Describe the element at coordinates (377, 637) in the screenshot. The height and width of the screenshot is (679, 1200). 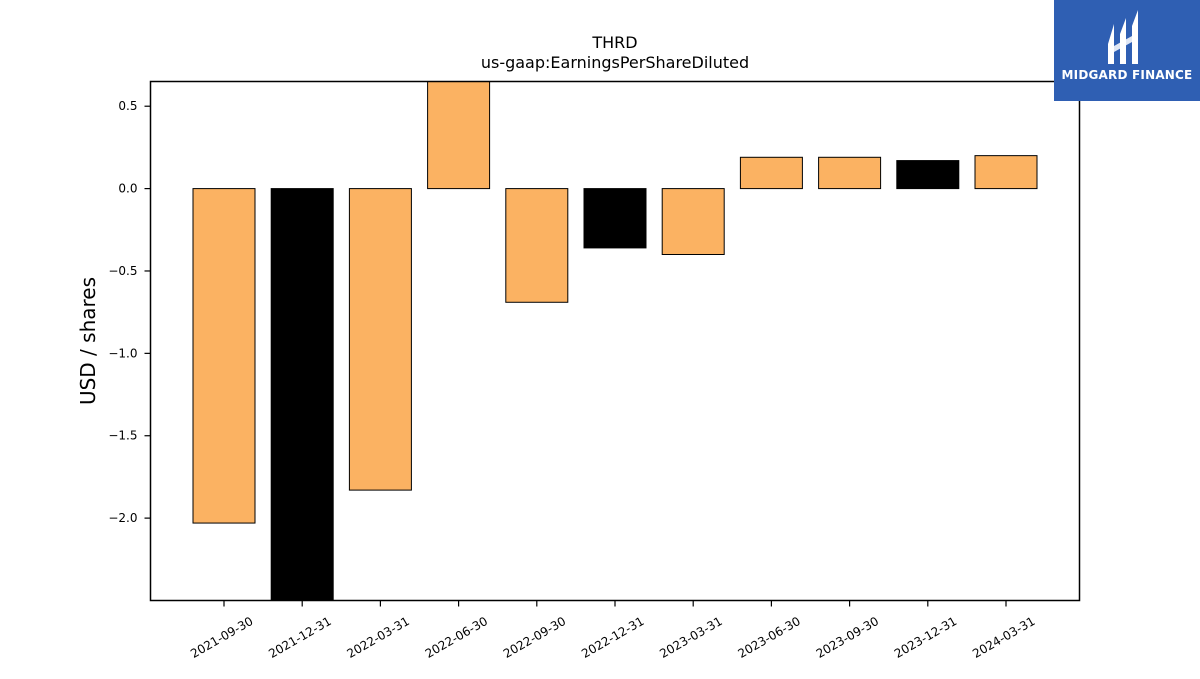
I see `x-tick-label: 2022-03-31` at that location.